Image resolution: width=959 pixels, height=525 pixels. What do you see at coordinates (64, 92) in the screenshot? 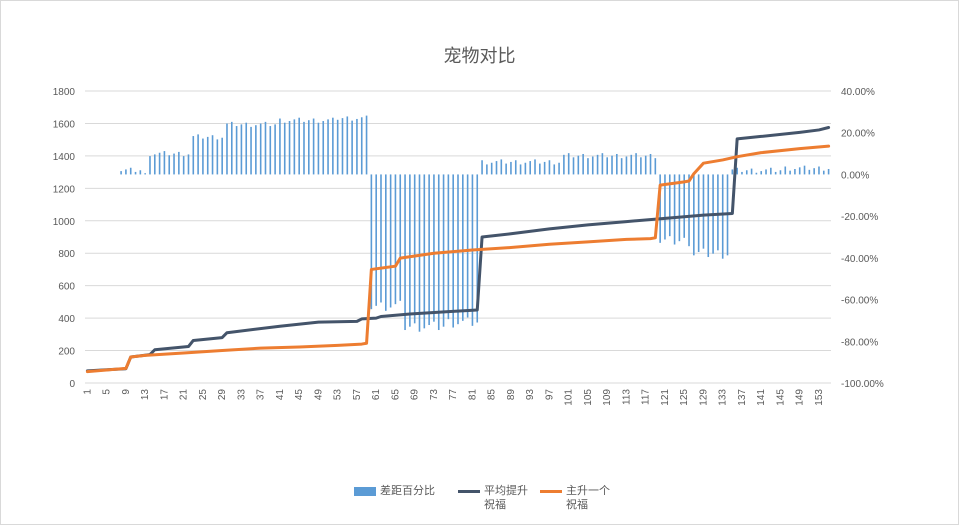
I see `y-left-tick-label: 1800` at bounding box center [64, 92].